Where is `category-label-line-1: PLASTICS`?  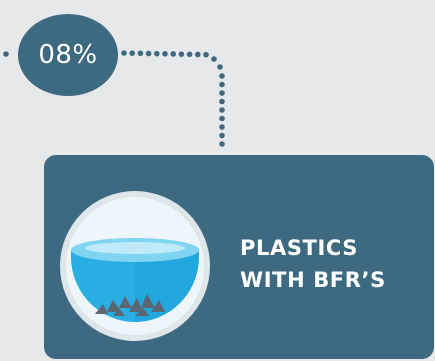
category-label-line-1: PLASTICS is located at coordinates (299, 248).